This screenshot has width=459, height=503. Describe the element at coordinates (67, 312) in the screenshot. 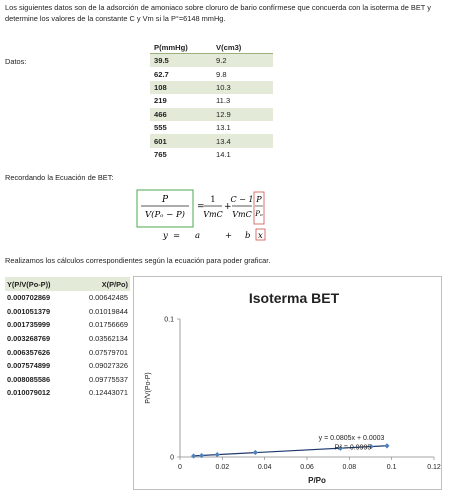

I see `table-row: 0.001051379 0.01019844` at that location.